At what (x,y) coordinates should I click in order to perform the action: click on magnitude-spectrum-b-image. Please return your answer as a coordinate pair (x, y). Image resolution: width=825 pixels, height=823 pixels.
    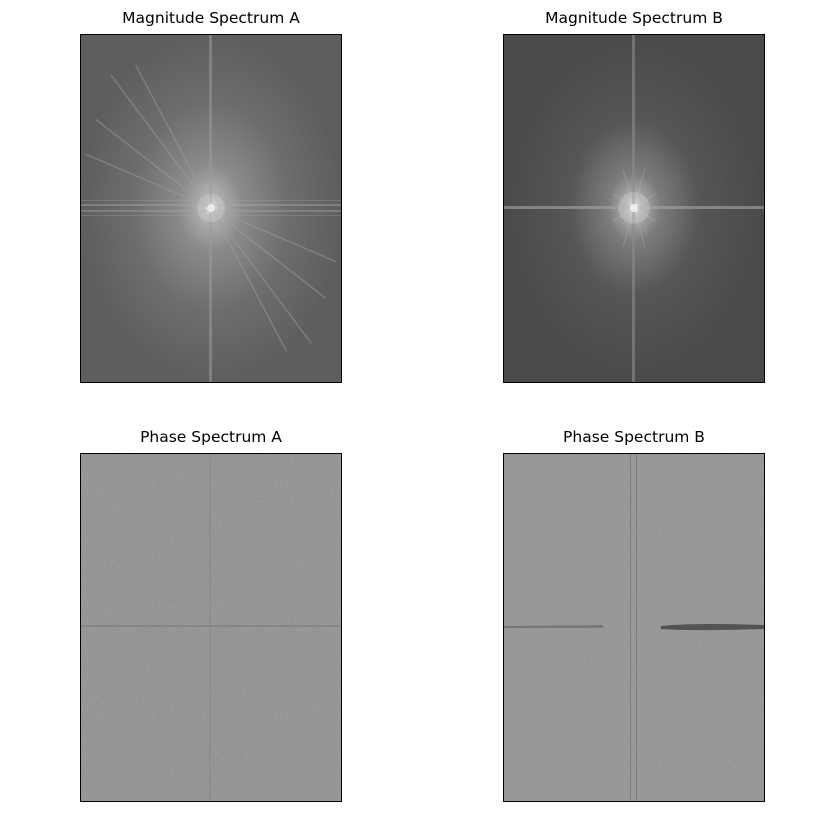
    Looking at the image, I should click on (634, 208).